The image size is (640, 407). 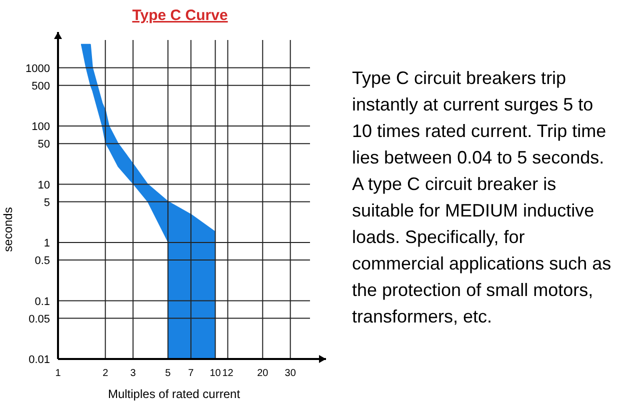 I want to click on chart-title: Type C Curve, so click(x=180, y=15).